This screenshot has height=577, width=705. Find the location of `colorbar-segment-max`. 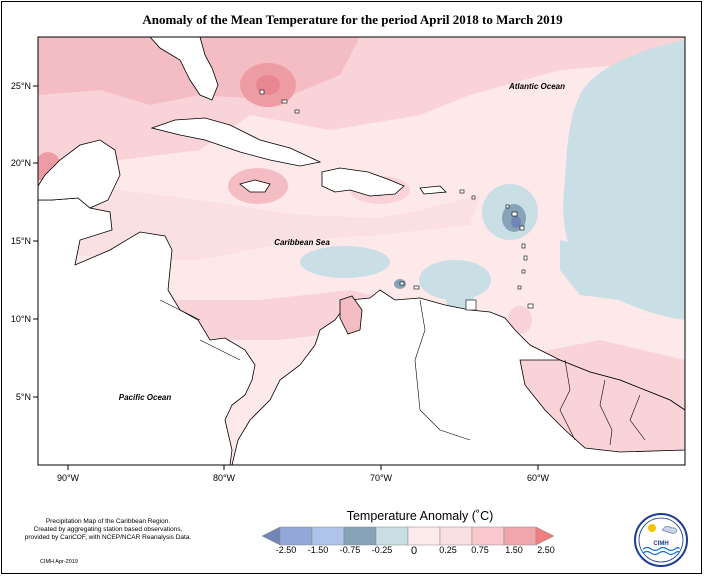

colorbar-segment-max is located at coordinates (545, 536).